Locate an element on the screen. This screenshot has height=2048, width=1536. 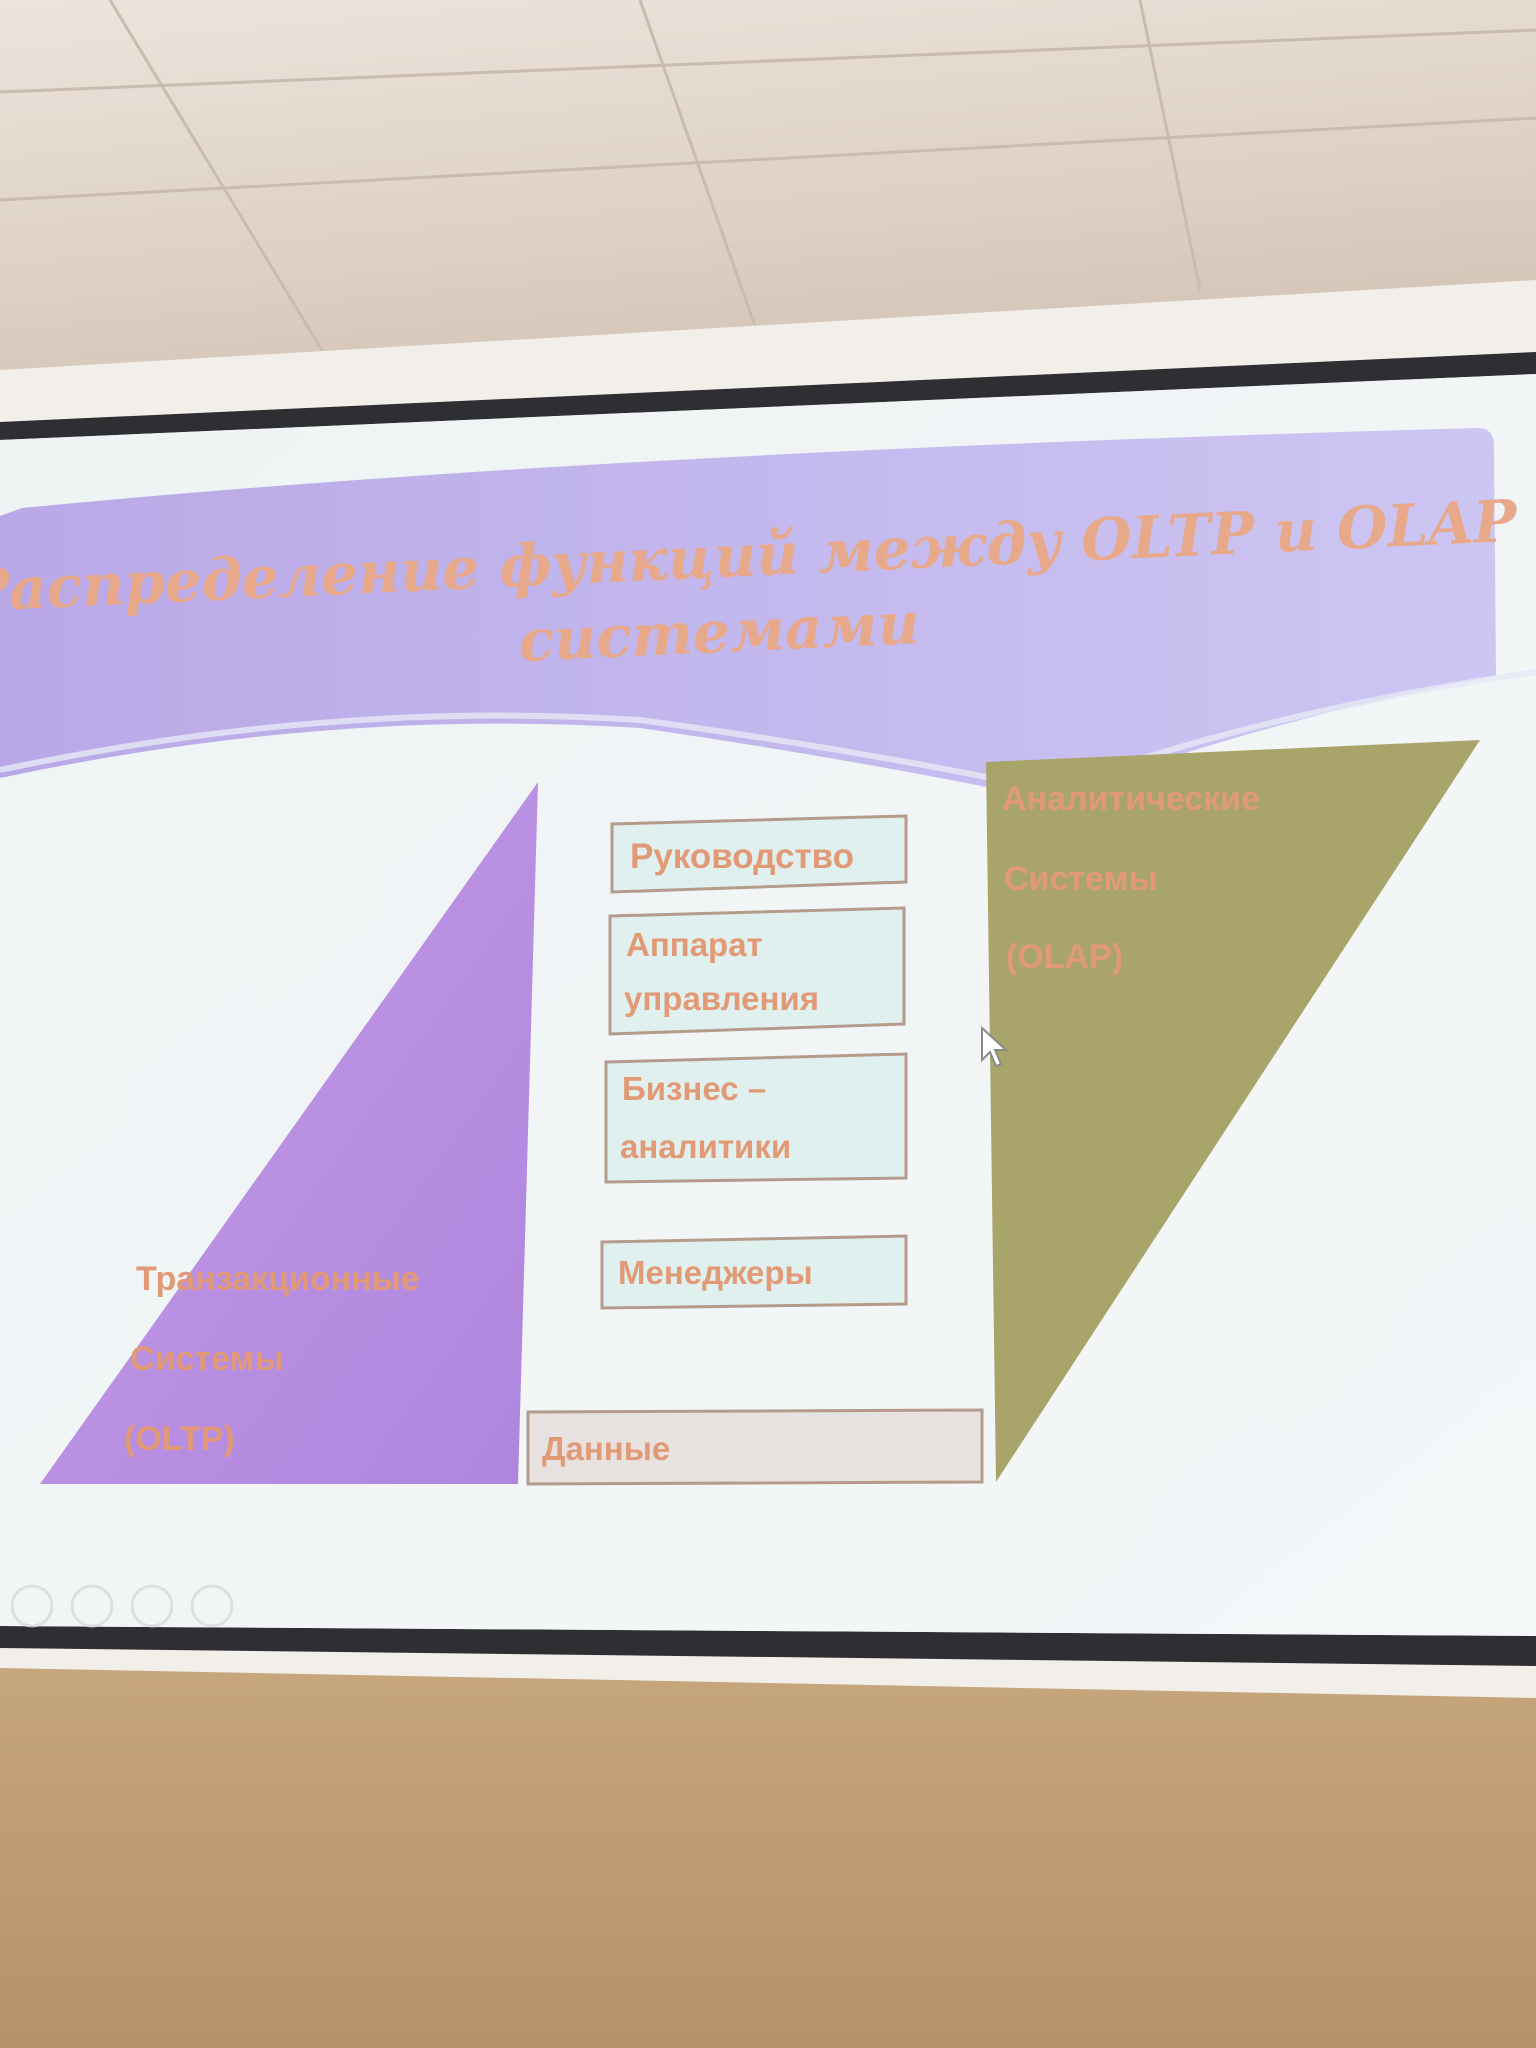
box-data is located at coordinates (755, 1447).